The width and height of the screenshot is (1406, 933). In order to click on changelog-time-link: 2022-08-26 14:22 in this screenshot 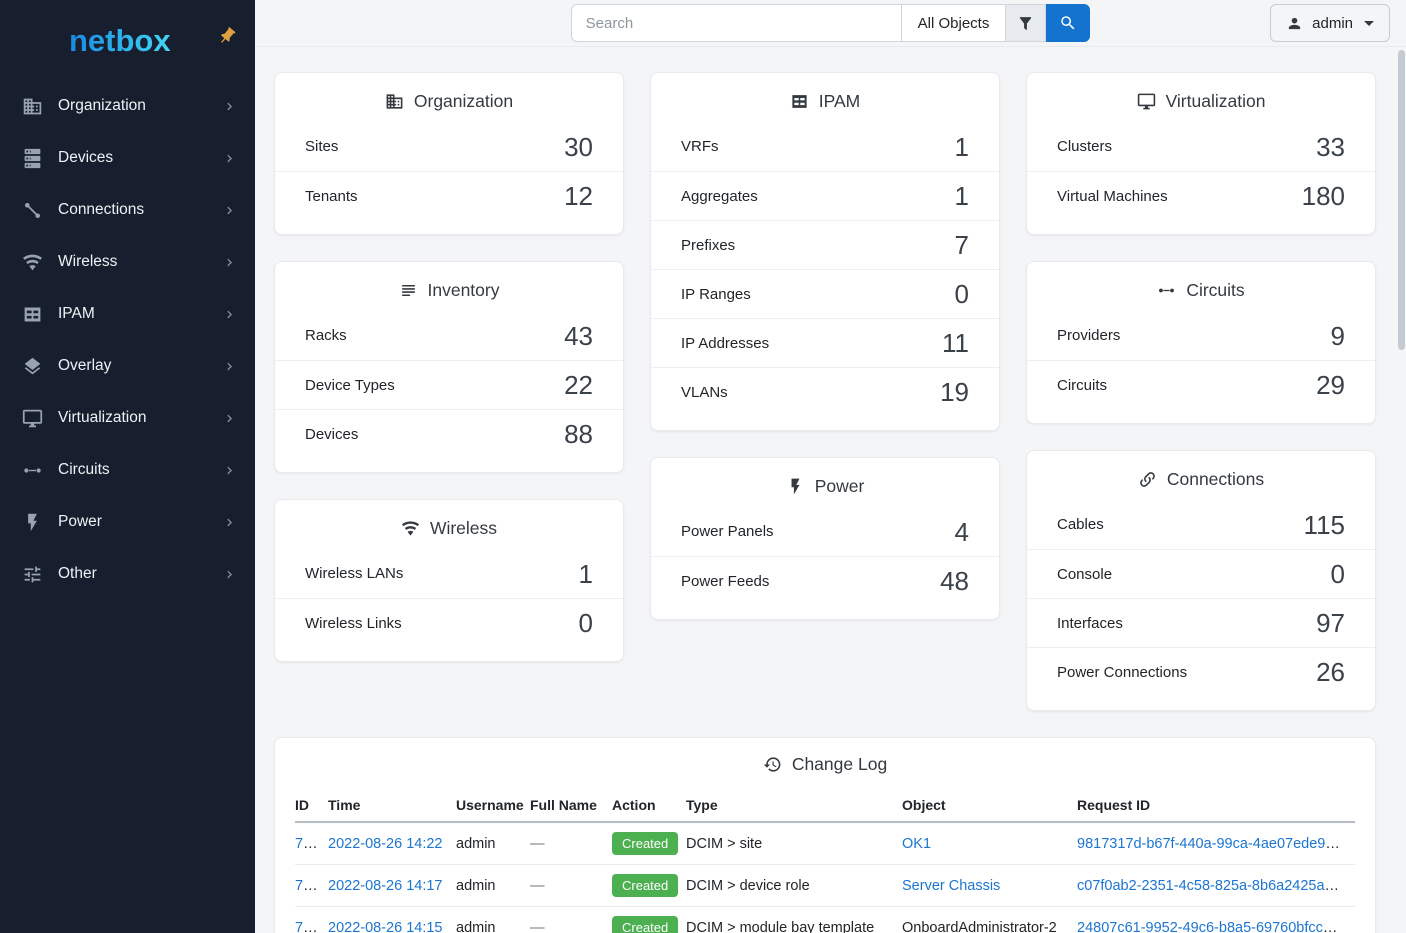, I will do `click(385, 843)`.